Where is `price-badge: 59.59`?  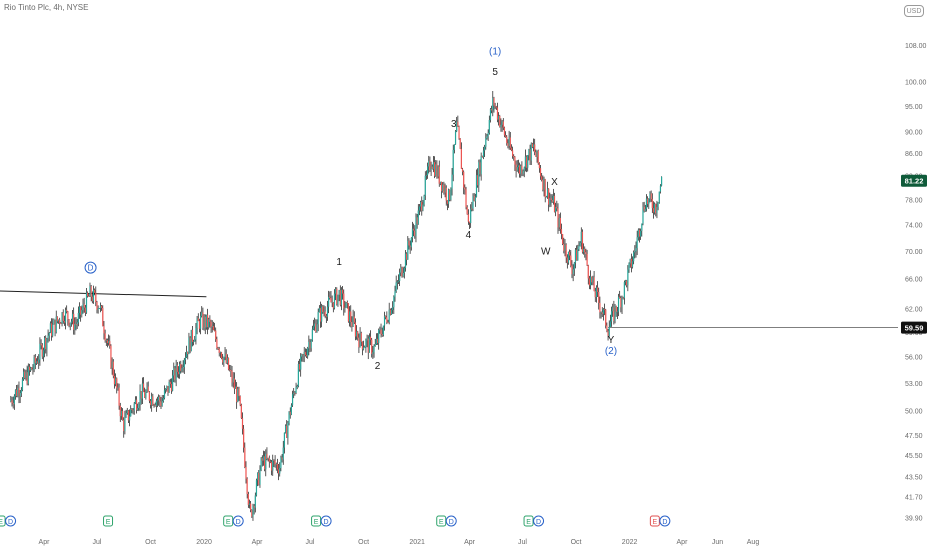
price-badge: 59.59 is located at coordinates (914, 327).